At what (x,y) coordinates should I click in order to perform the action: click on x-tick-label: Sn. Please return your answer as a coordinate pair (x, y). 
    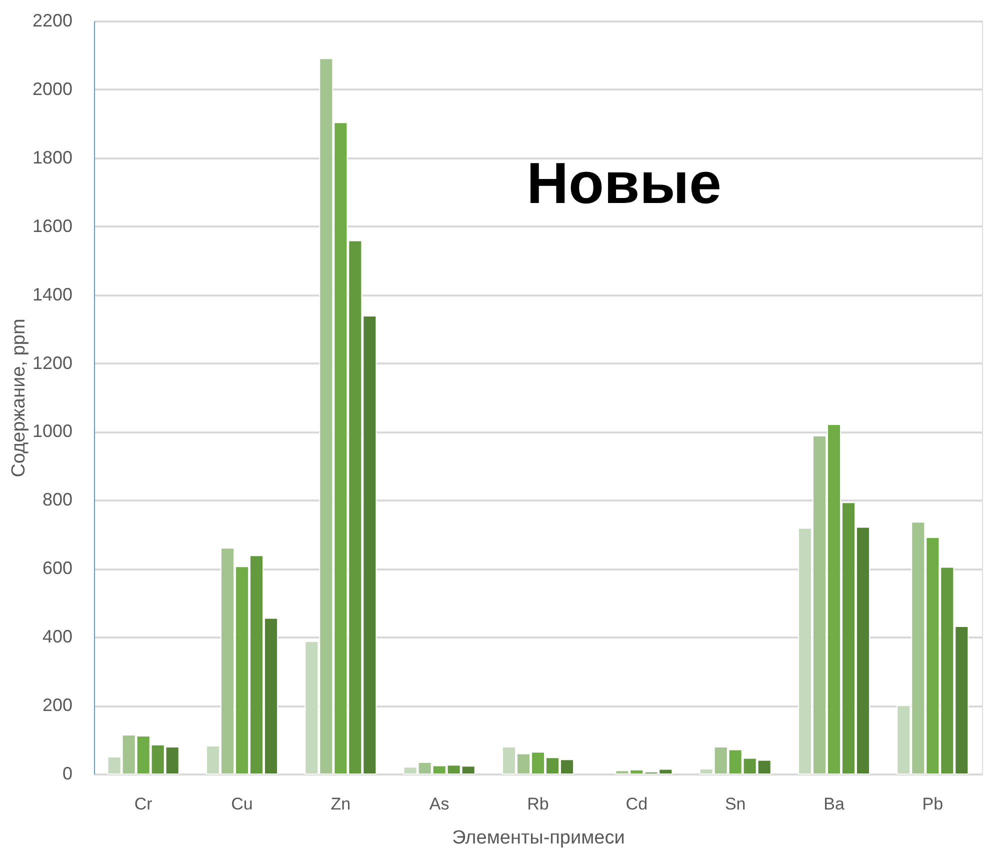
    Looking at the image, I should click on (735, 804).